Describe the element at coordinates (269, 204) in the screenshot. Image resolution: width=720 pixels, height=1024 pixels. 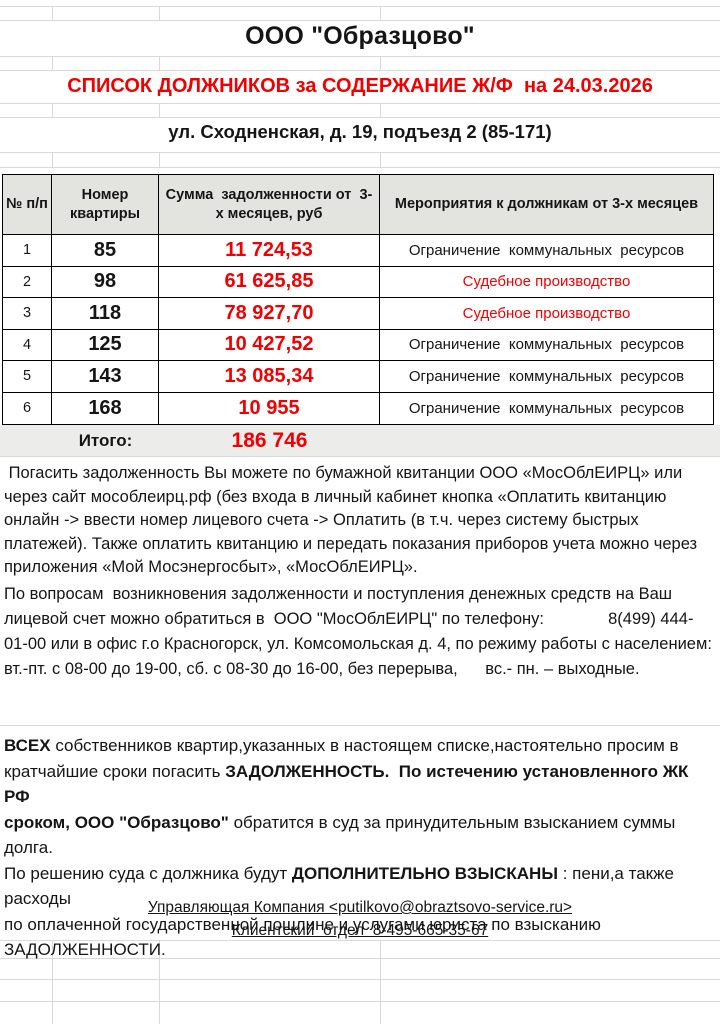
I see `header-amount: Сумма задолженности от 3- х месяцев, руб` at that location.